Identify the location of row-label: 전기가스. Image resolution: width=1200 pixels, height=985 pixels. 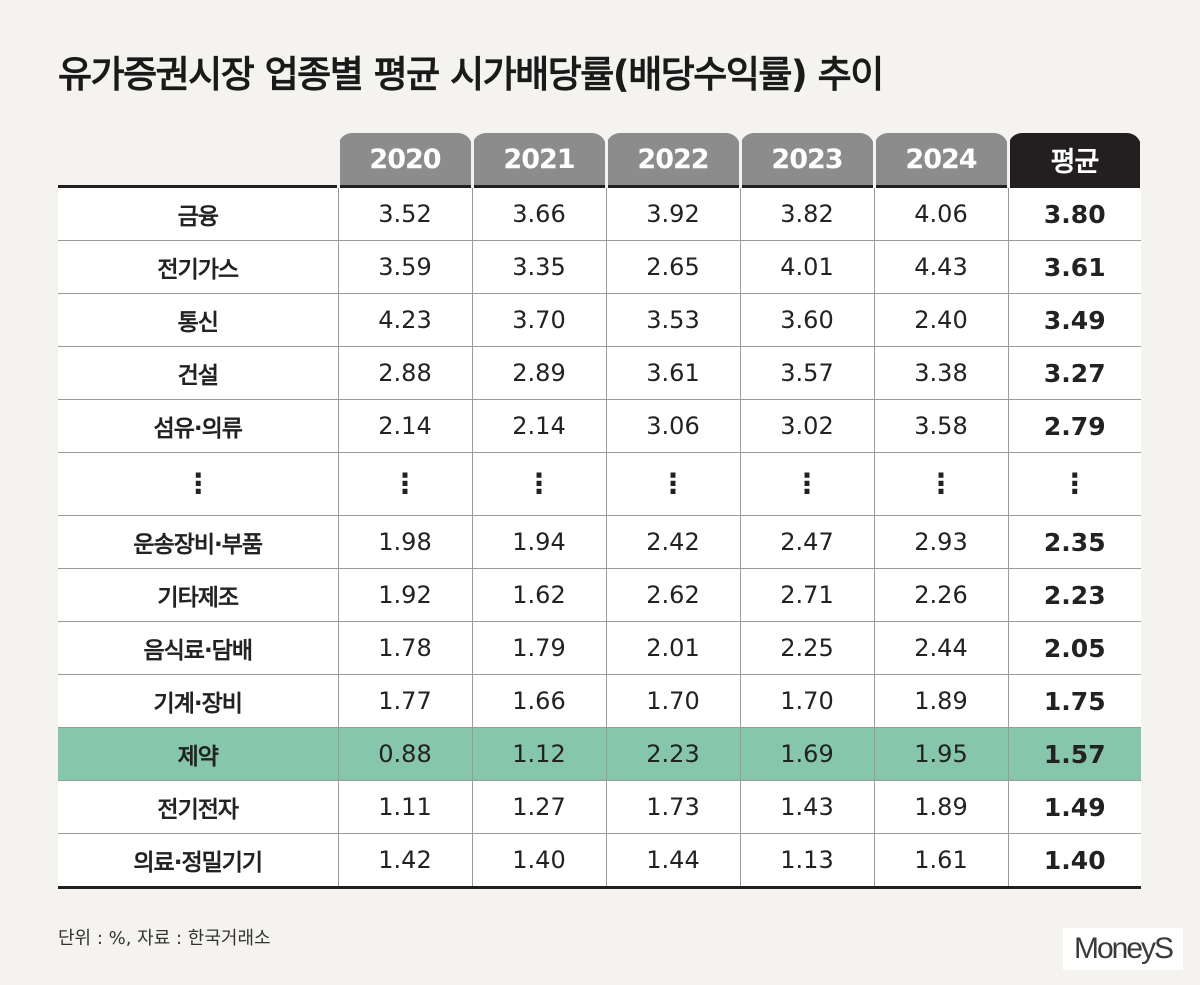
(198, 267).